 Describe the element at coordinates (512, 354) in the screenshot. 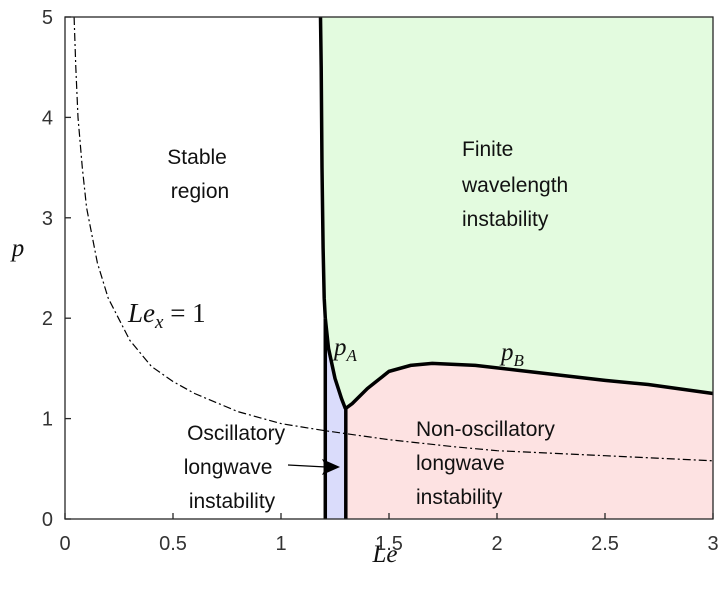

I see `pB-label: pB` at that location.